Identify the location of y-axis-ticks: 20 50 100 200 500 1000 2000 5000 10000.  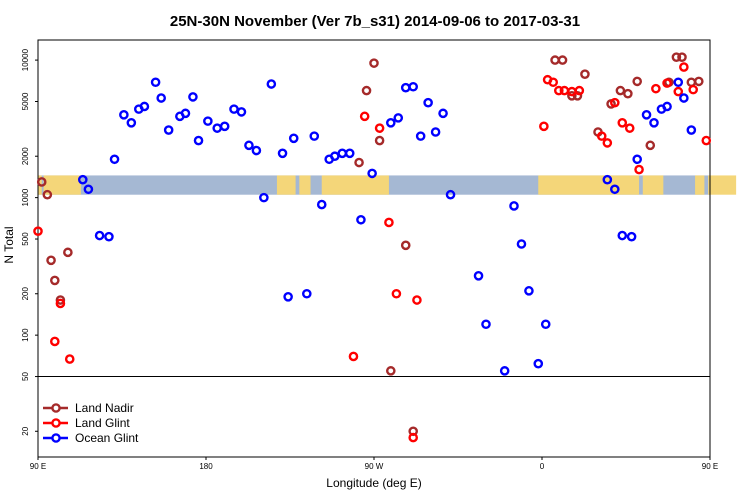
(29, 242).